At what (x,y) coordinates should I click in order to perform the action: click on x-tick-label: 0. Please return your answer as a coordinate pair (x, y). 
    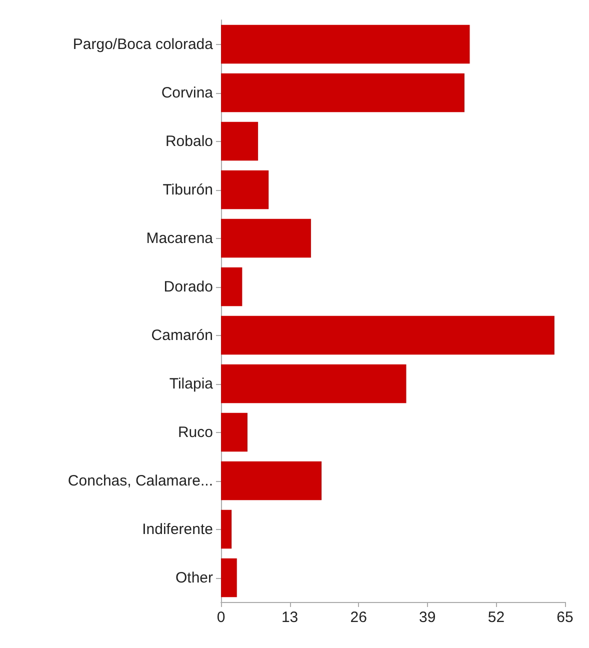
    Looking at the image, I should click on (221, 617).